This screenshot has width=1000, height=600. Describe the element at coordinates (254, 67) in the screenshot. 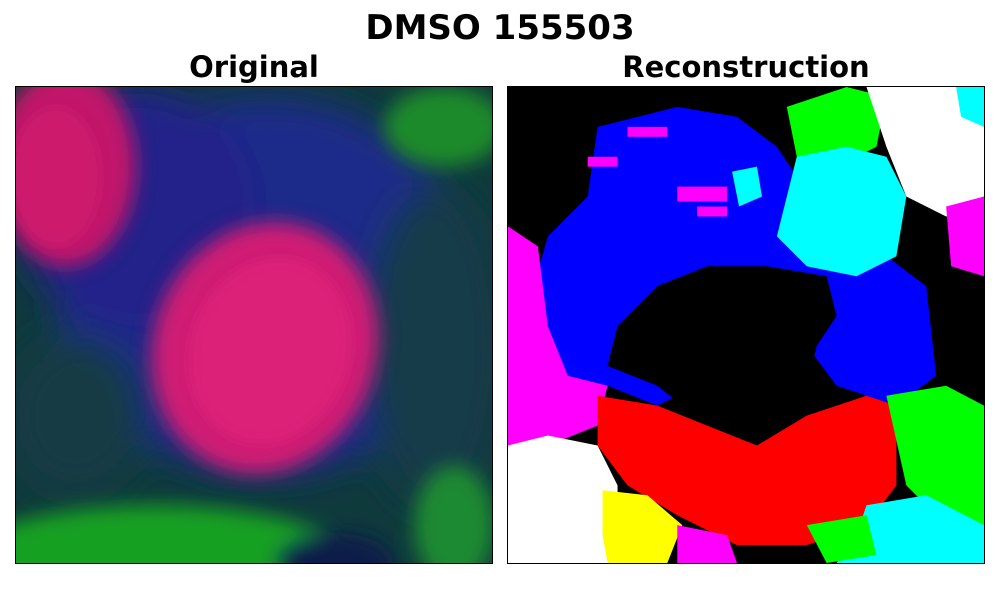

I see `original-panel-title: Original` at that location.